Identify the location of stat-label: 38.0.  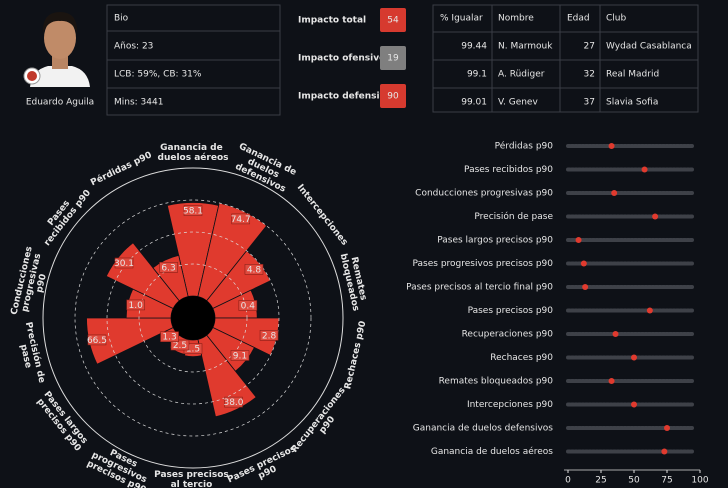
(233, 403).